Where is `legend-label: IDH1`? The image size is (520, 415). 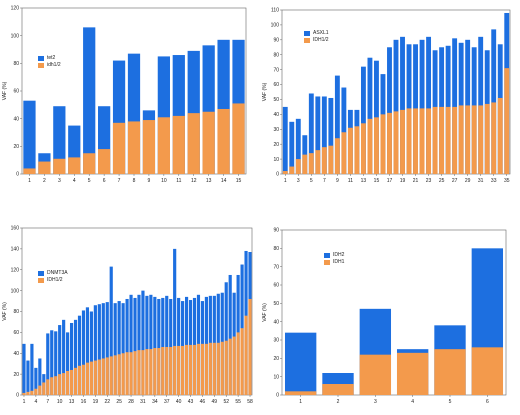
legend-label: IDH1 is located at coordinates (339, 262).